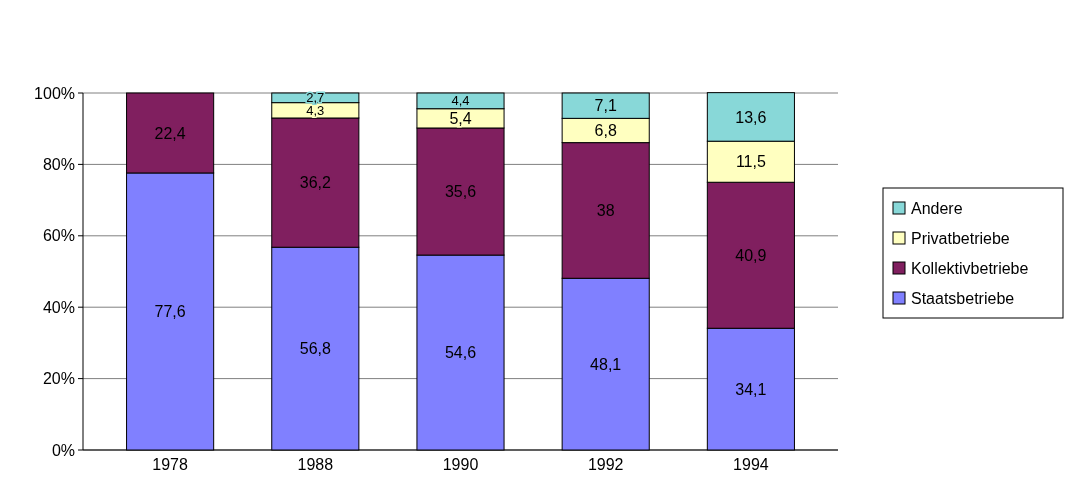  I want to click on data-label: 36,2, so click(315, 183).